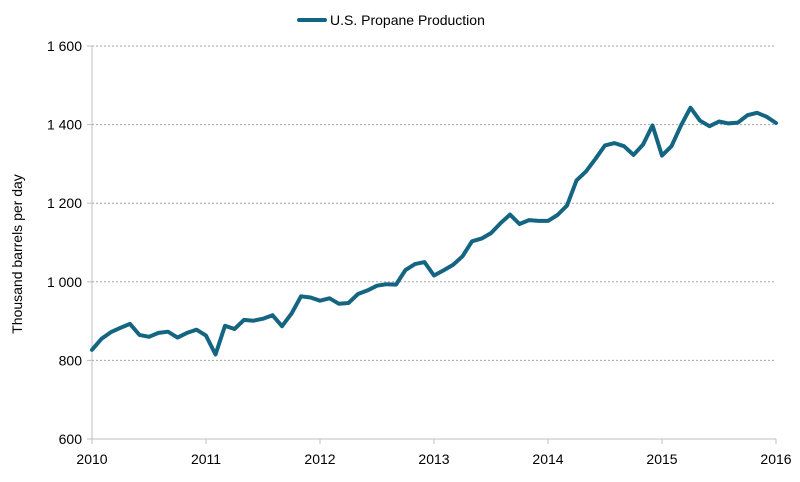 The height and width of the screenshot is (482, 800). What do you see at coordinates (71, 439) in the screenshot?
I see `y-tick-label: 600` at bounding box center [71, 439].